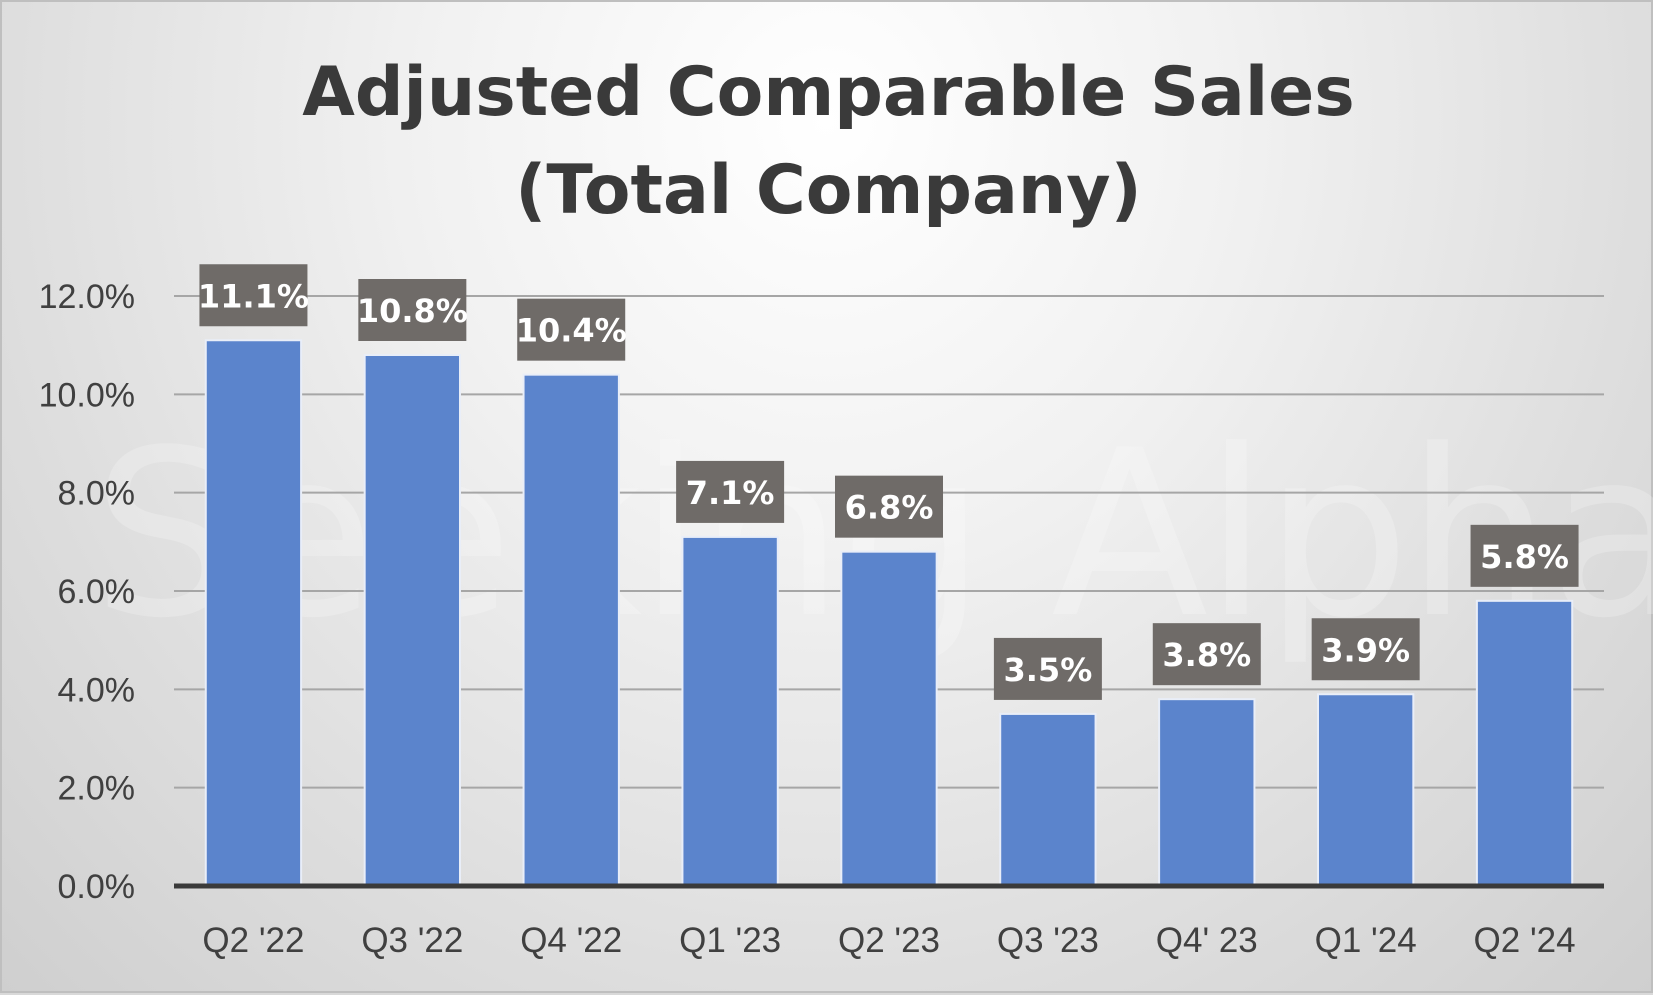 The image size is (1653, 995). Describe the element at coordinates (97, 789) in the screenshot. I see `y-tick-label: 2.0%` at that location.